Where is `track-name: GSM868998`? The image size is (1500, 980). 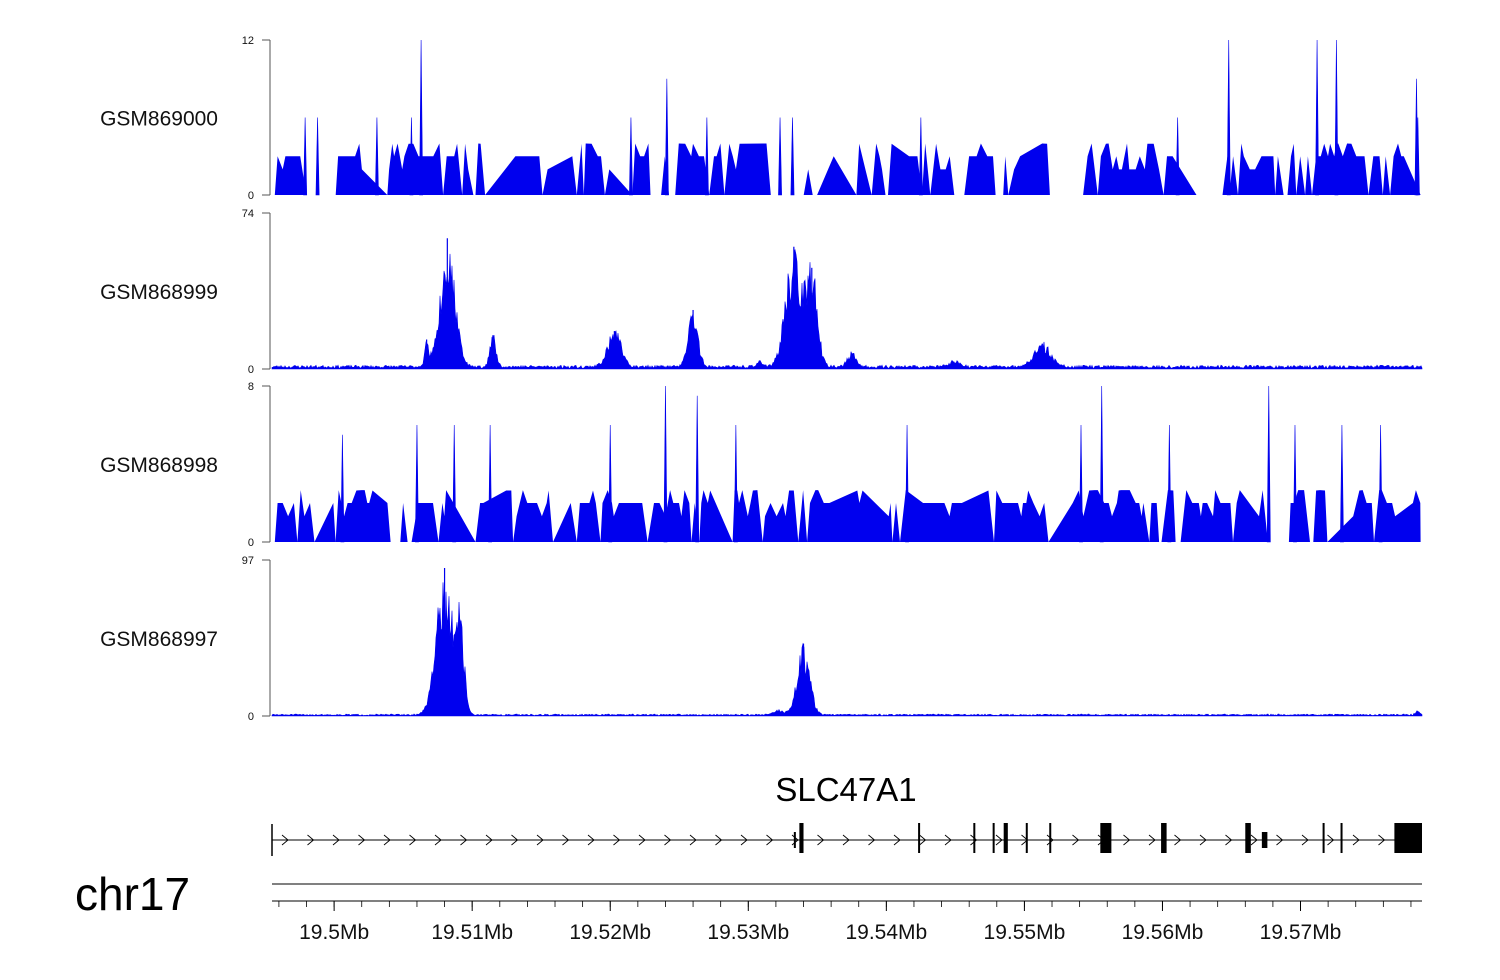 track-name: GSM868998 is located at coordinates (159, 465).